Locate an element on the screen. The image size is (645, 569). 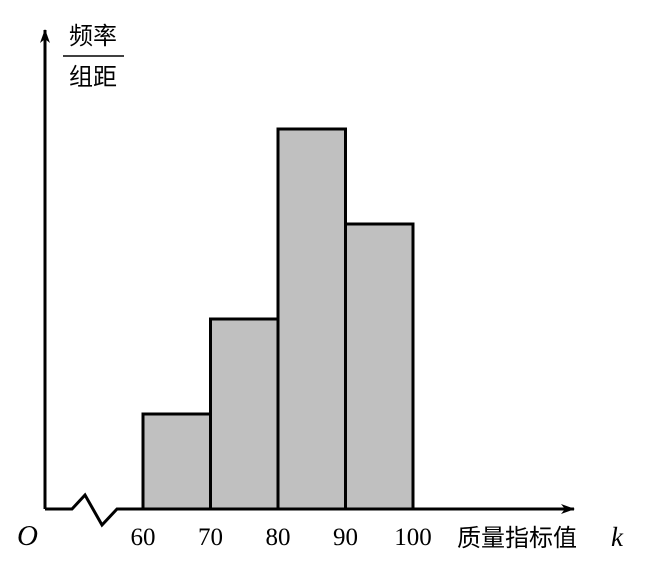
y-label-numerator: 频率 is located at coordinates (93, 36).